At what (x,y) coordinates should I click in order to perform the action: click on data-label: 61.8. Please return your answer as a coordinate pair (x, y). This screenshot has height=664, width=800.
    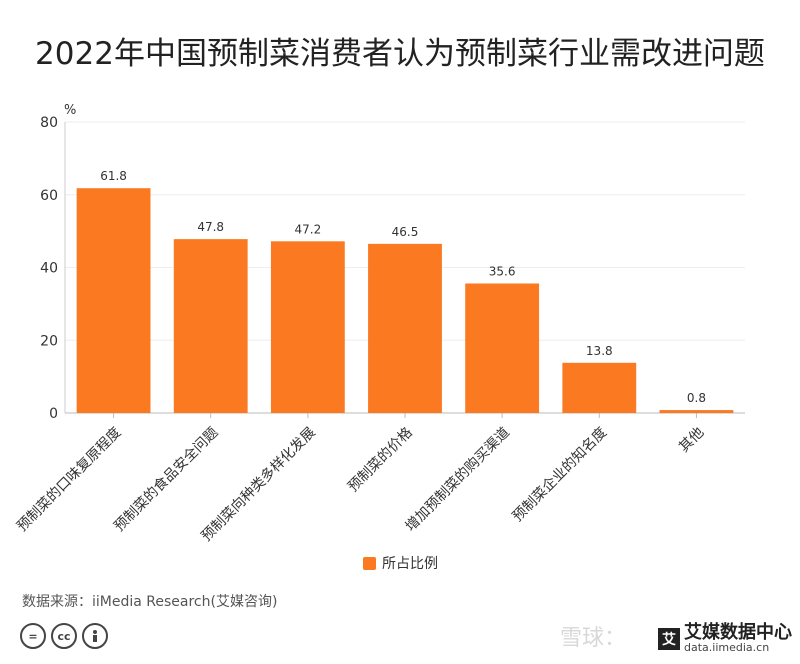
    Looking at the image, I should click on (113, 176).